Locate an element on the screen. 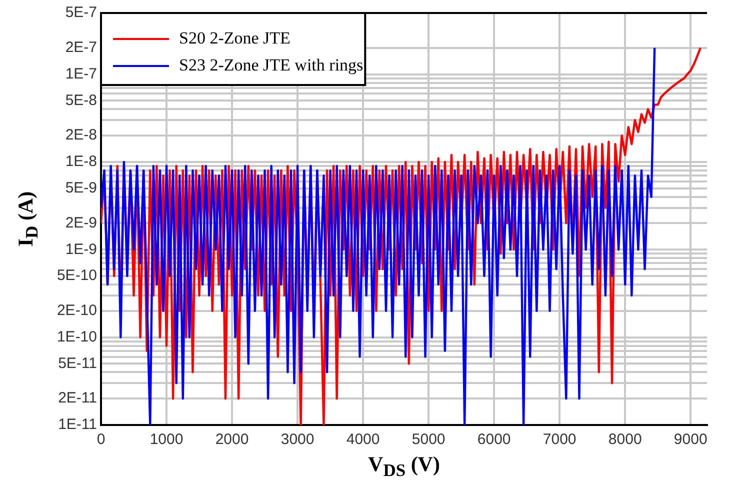  y-tick-label: 1E-9 is located at coordinates (81, 249).